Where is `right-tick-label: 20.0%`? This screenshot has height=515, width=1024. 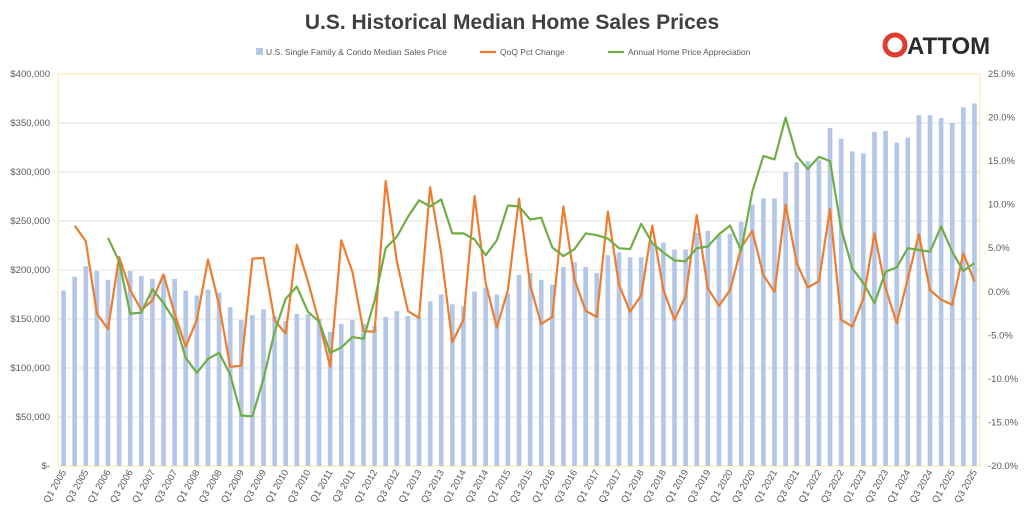
right-tick-label: 20.0% is located at coordinates (1001, 118).